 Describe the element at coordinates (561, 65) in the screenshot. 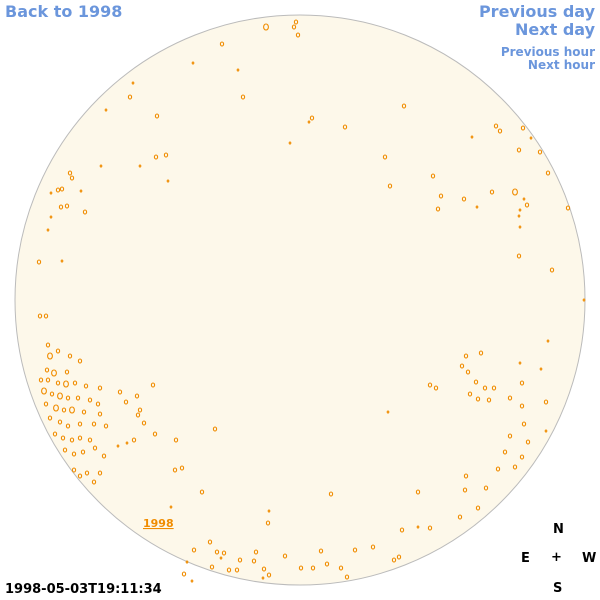

I see `next-hour-link: Next hour` at that location.